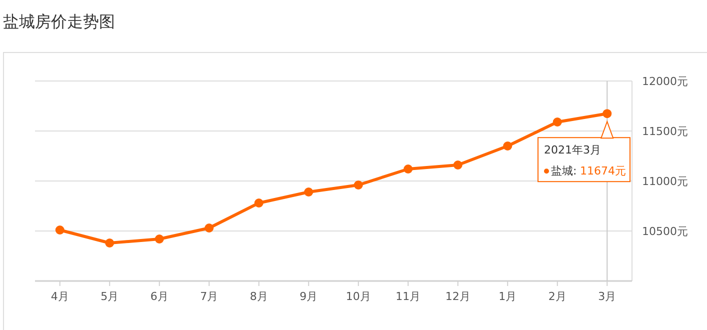 This screenshot has height=330, width=707. I want to click on annotation: 11674元, so click(603, 171).